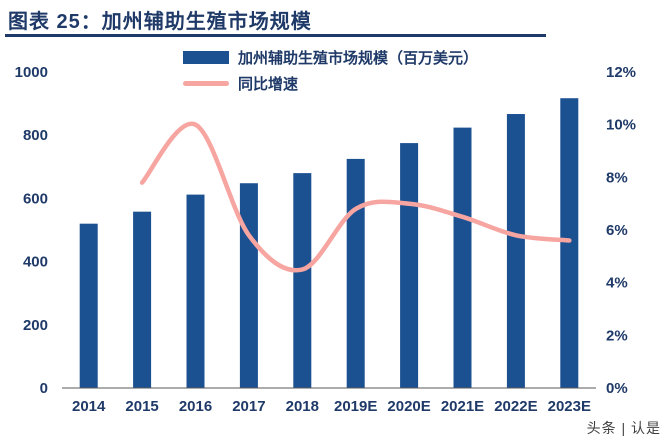 The width and height of the screenshot is (666, 440). Describe the element at coordinates (160, 22) in the screenshot. I see `chart-title: 图表 25：加州辅助生殖市场规模` at that location.